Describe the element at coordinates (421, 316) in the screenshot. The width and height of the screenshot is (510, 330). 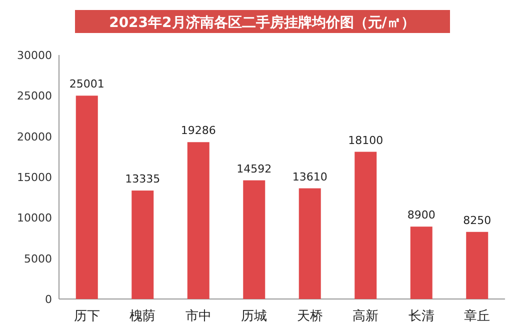
I see `x-tick-label: 长清` at that location.